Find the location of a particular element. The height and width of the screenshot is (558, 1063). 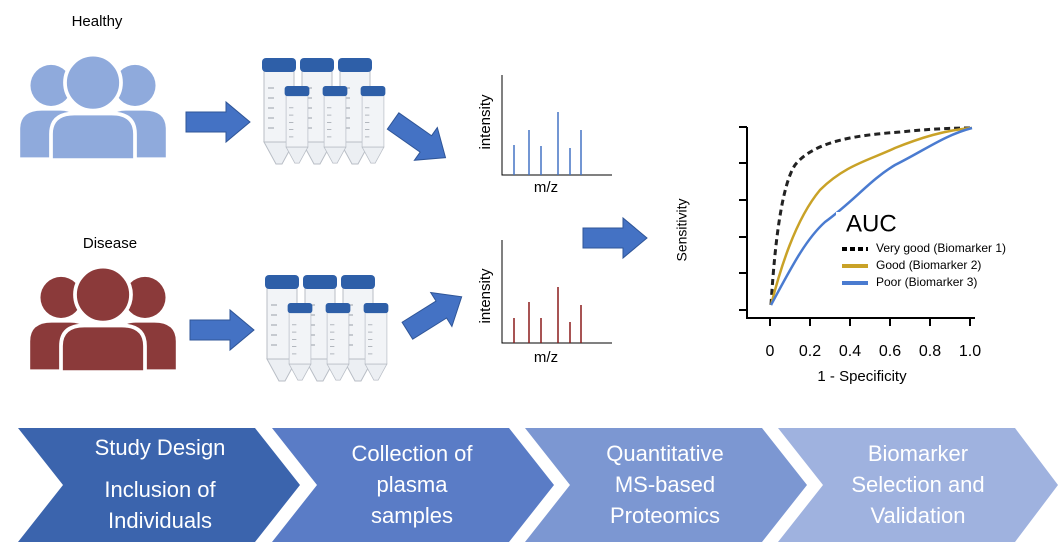

legend-title: AUC is located at coordinates (871, 223).